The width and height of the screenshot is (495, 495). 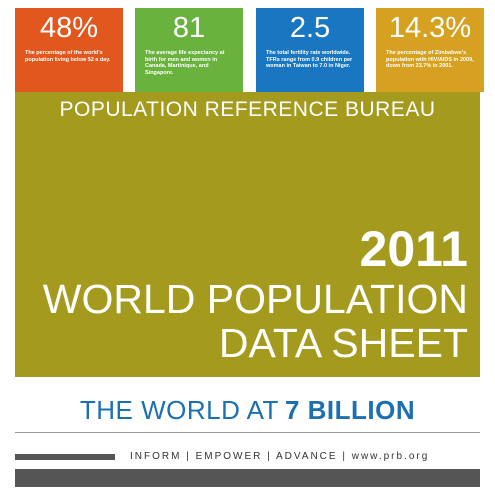 I want to click on footer-motto: INFORM | EMPOWER | ADVANCE | www.prb.org, so click(x=280, y=456).